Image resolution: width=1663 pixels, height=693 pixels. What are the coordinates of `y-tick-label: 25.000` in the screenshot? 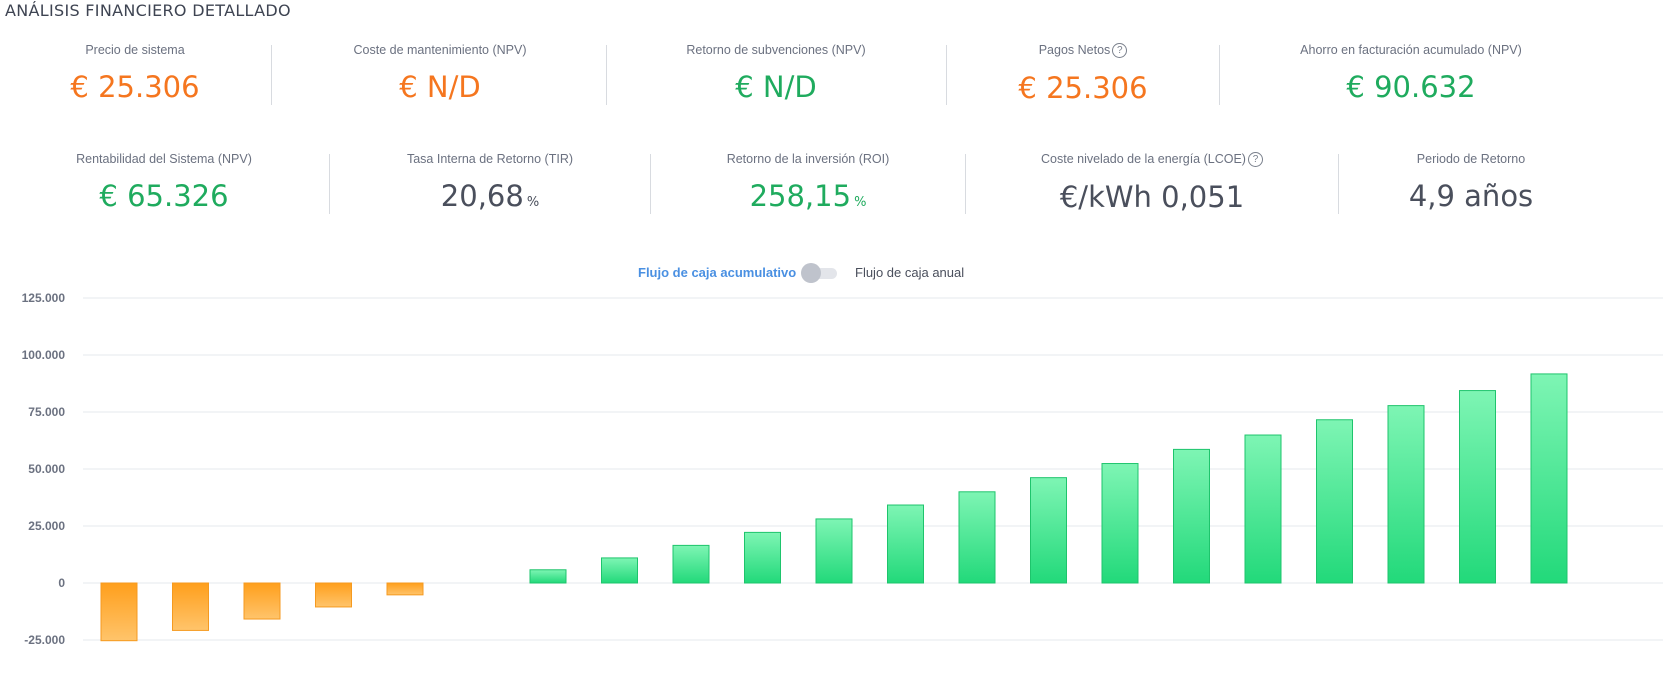 It's located at (46, 526).